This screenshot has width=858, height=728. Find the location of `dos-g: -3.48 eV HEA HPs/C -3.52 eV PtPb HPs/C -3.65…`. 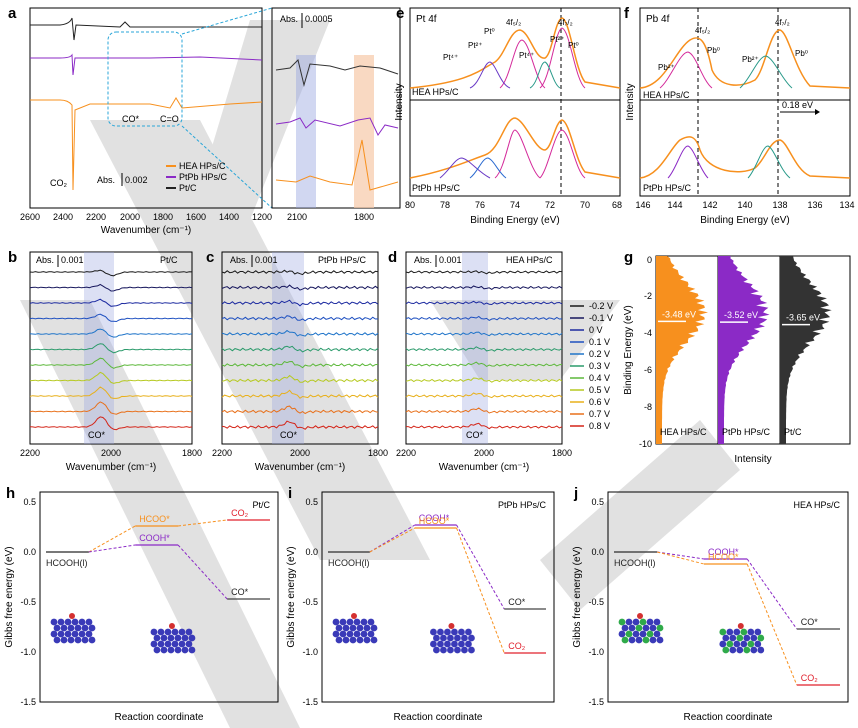

dos-g: -3.48 eV HEA HPs/C -3.52 eV PtPb HPs/C -3.65… is located at coordinates (744, 350).